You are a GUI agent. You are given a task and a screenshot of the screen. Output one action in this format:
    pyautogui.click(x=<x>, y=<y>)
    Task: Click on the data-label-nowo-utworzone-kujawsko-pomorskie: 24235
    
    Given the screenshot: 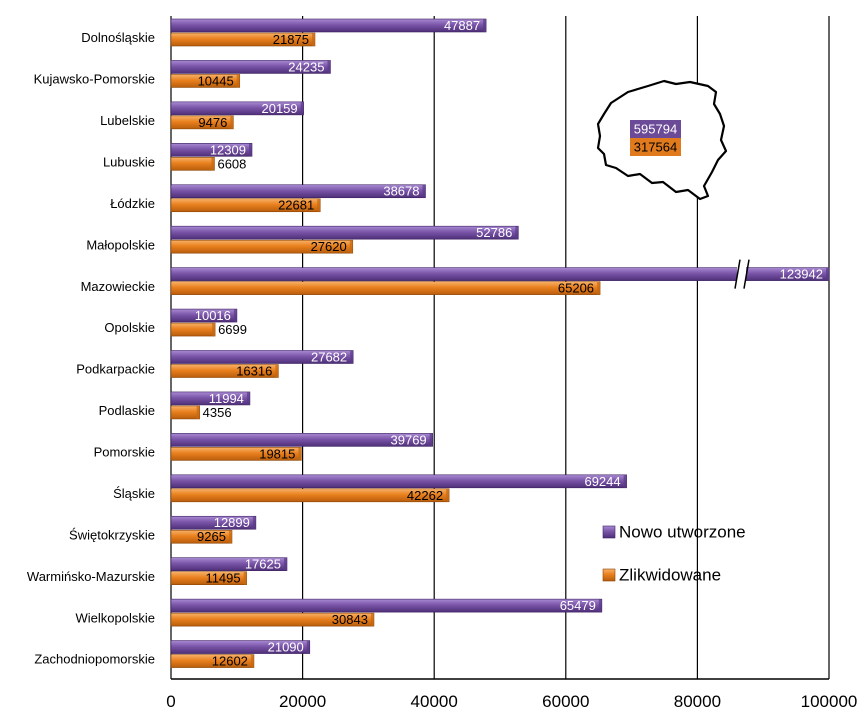 What is the action you would take?
    pyautogui.click(x=306, y=66)
    